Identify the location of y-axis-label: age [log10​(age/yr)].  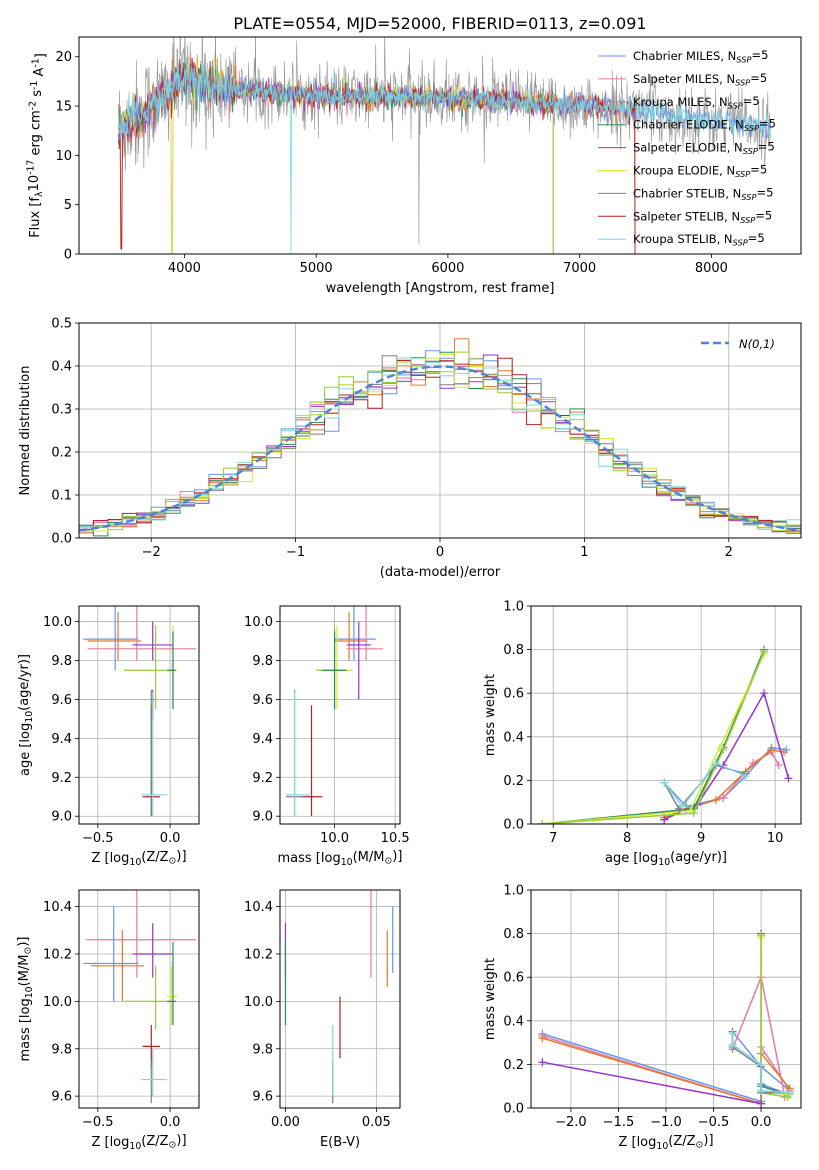
(26, 715).